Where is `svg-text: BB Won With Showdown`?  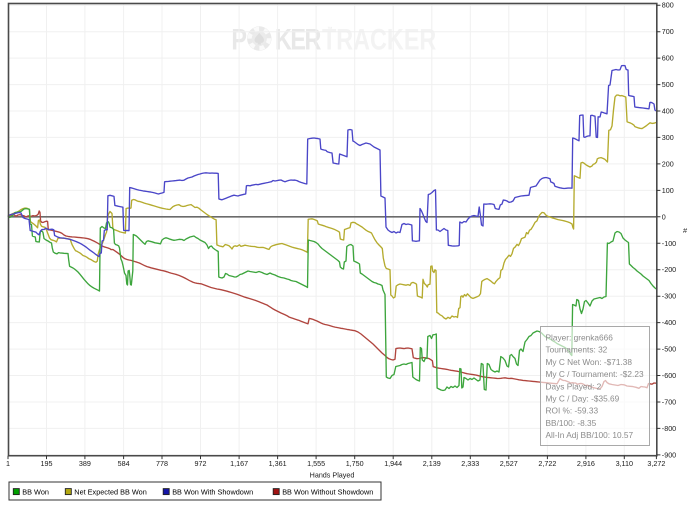
svg-text: BB Won With Showdown is located at coordinates (212, 491).